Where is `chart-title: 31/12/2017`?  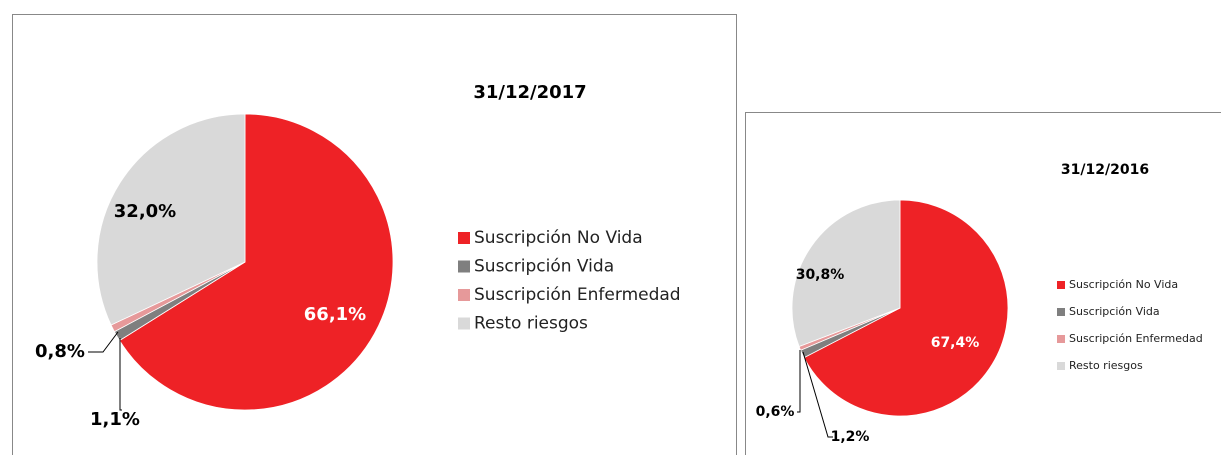
chart-title: 31/12/2017 is located at coordinates (529, 92).